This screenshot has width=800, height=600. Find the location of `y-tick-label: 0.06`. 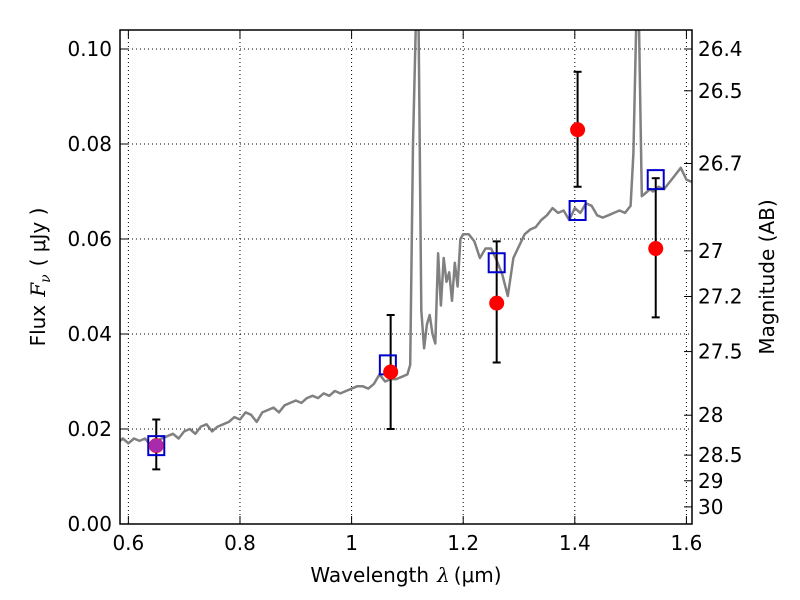

y-tick-label: 0.06 is located at coordinates (89, 239).